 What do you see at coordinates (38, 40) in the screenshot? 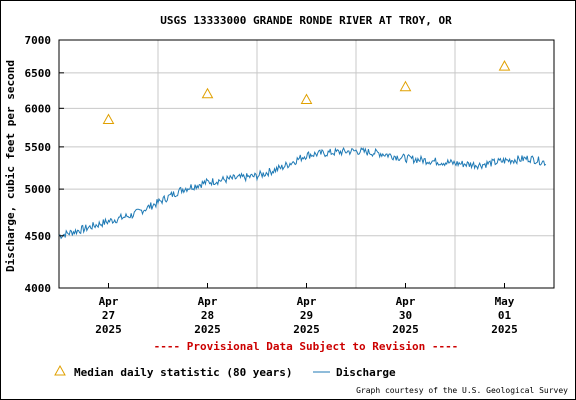
I see `y-tick-label: 7000` at bounding box center [38, 40].